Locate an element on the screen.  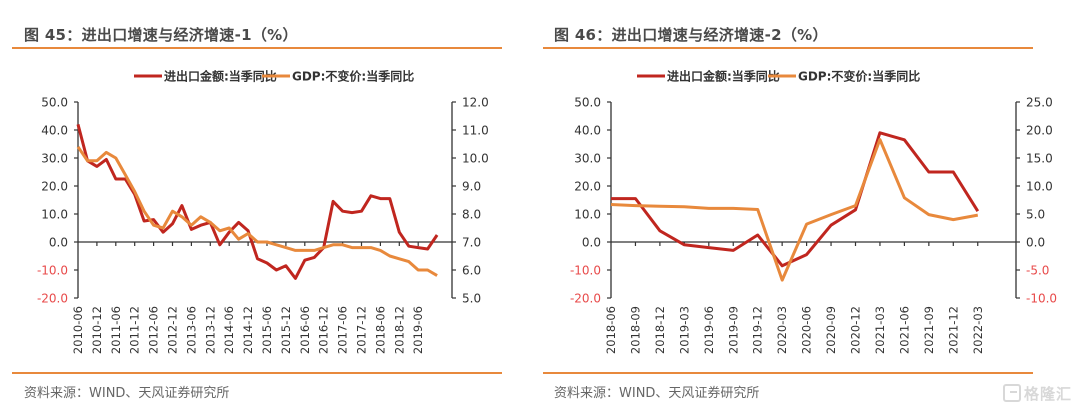
x-tick-label: 2016-12 is located at coordinates (324, 330).